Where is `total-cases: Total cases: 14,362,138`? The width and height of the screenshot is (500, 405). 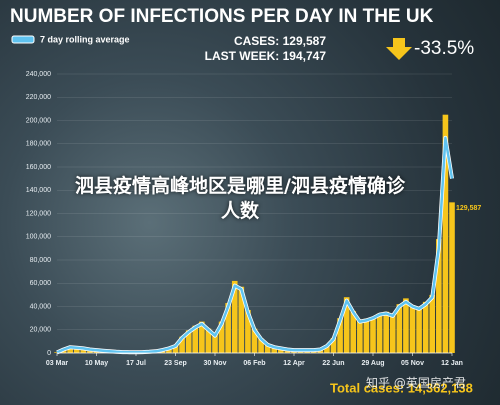
total-cases: Total cases: 14,362,138 is located at coordinates (401, 387).